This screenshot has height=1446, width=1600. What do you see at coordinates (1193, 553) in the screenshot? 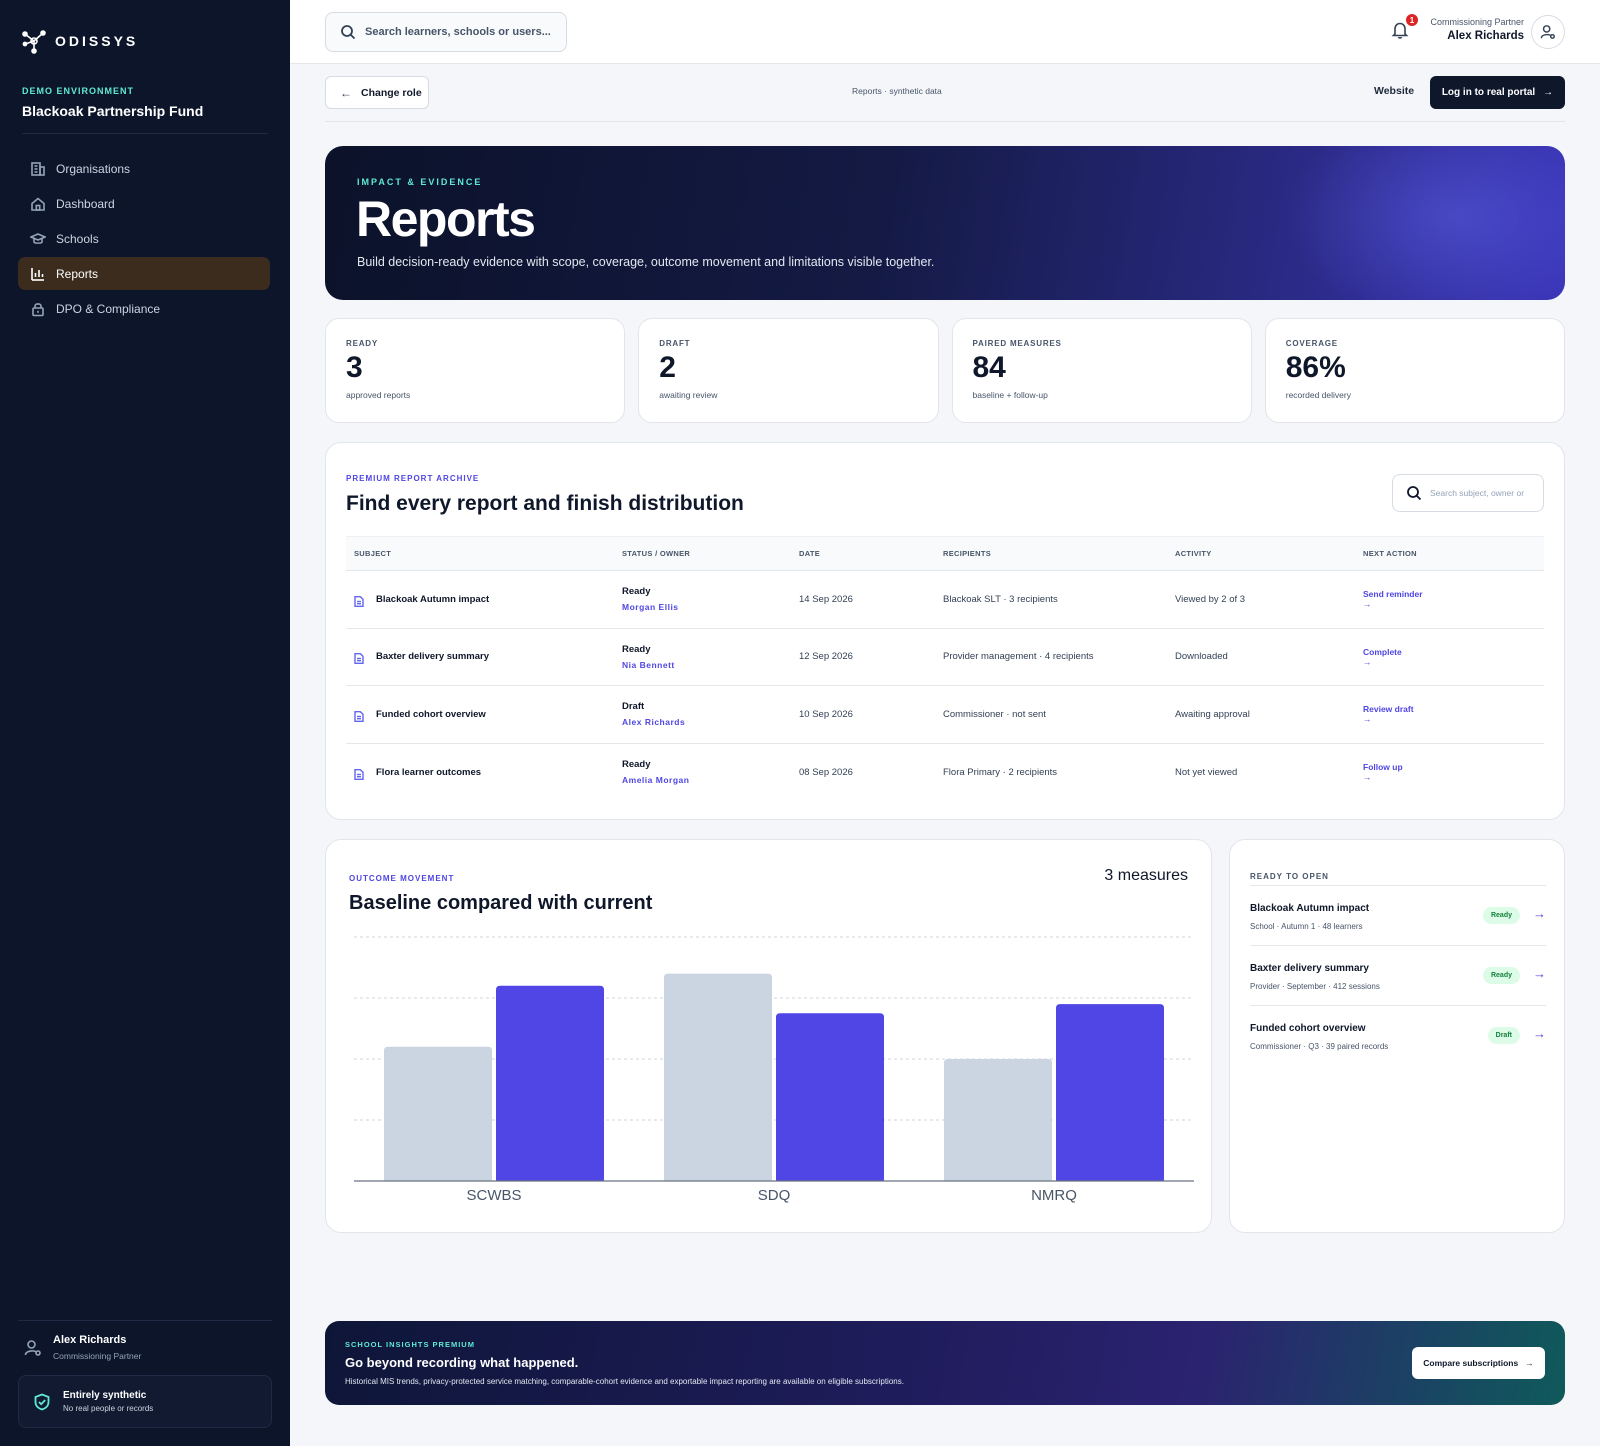
I see `column-header-activity: ACTIVITY` at bounding box center [1193, 553].